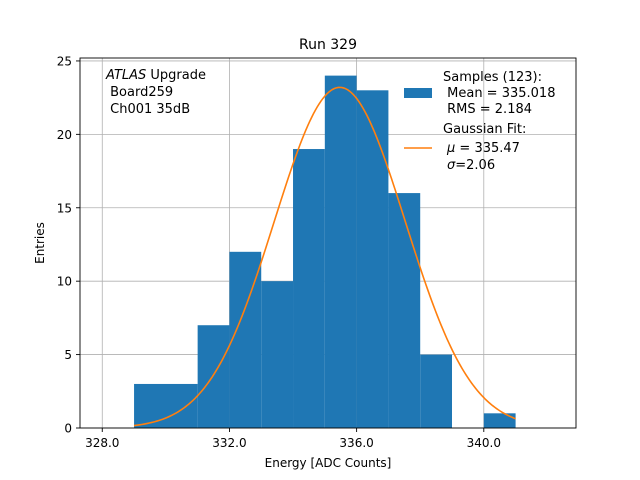  I want to click on annotation-board: Board259, so click(139, 92).